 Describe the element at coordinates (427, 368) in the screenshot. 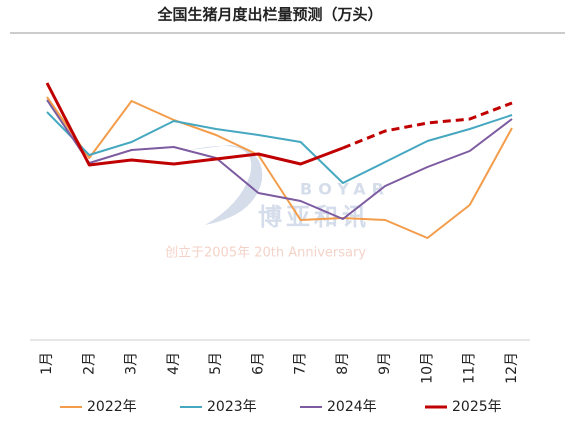

I see `x-tick-label: 10月` at that location.